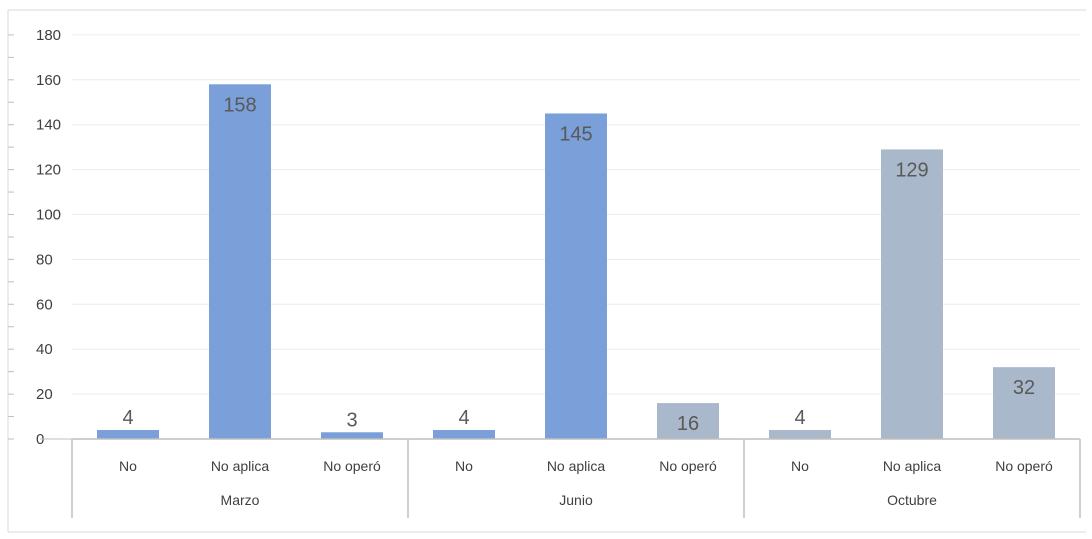 Image resolution: width=1092 pixels, height=539 pixels. Describe the element at coordinates (912, 500) in the screenshot. I see `group-label: Octubre` at that location.